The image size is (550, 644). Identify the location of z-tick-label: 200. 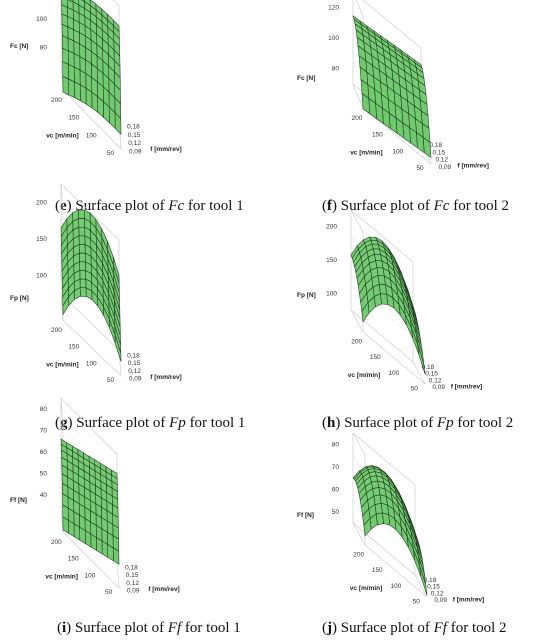
(41, 202).